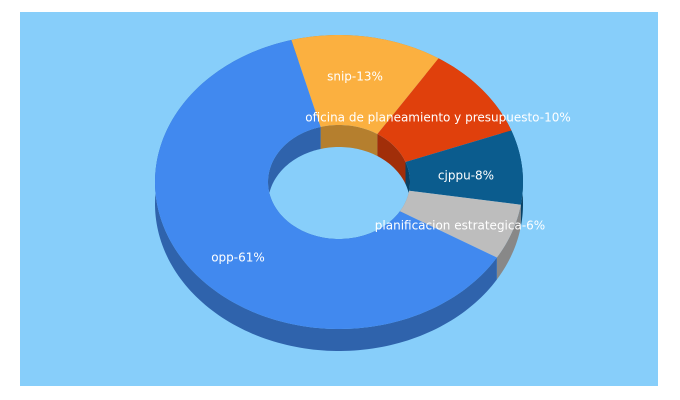 This screenshot has width=680, height=400. Describe the element at coordinates (238, 258) in the screenshot. I see `data-label: opp-61%` at that location.